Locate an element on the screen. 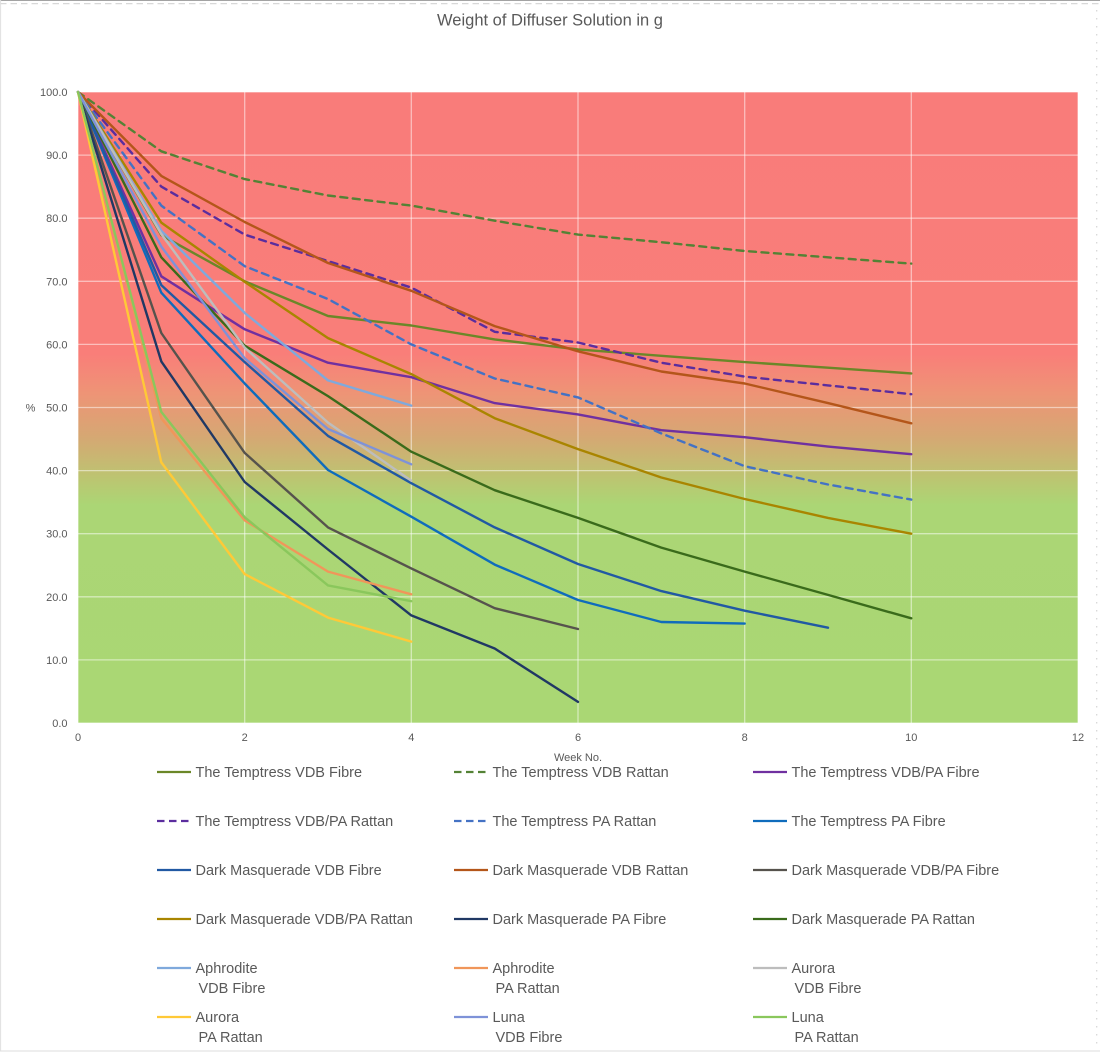  svg-text: 10.0 is located at coordinates (56, 661).